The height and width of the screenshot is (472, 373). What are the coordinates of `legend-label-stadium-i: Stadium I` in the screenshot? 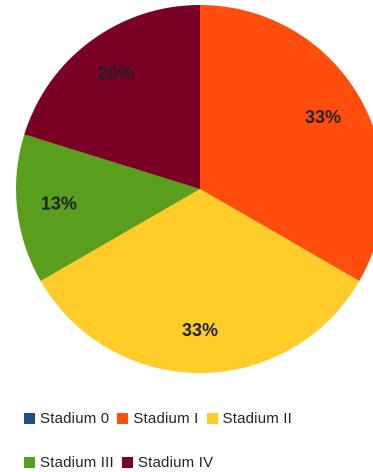 It's located at (166, 418).